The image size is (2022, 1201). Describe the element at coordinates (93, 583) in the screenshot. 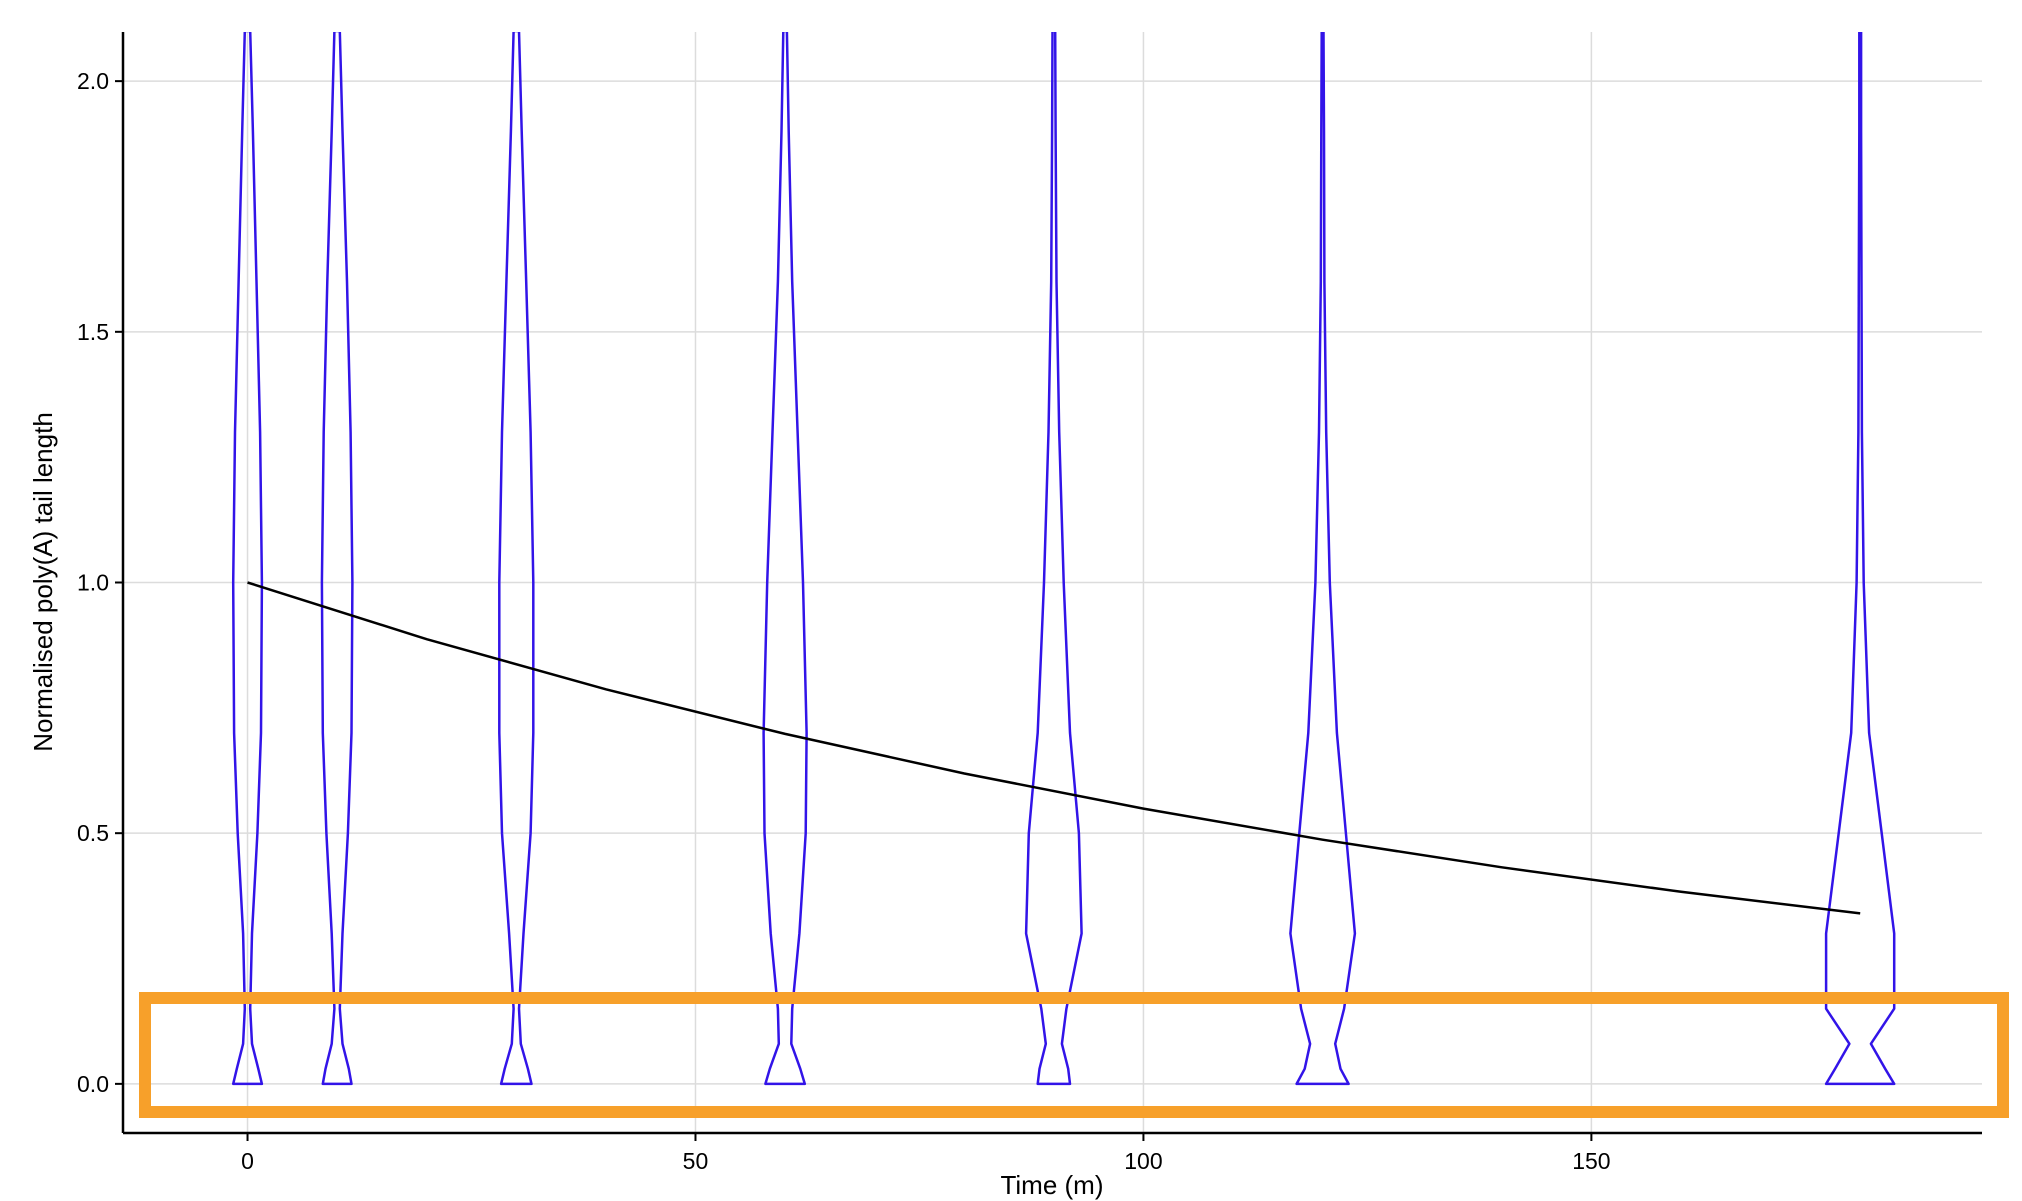

I see `y-tick-label: 1.0` at that location.